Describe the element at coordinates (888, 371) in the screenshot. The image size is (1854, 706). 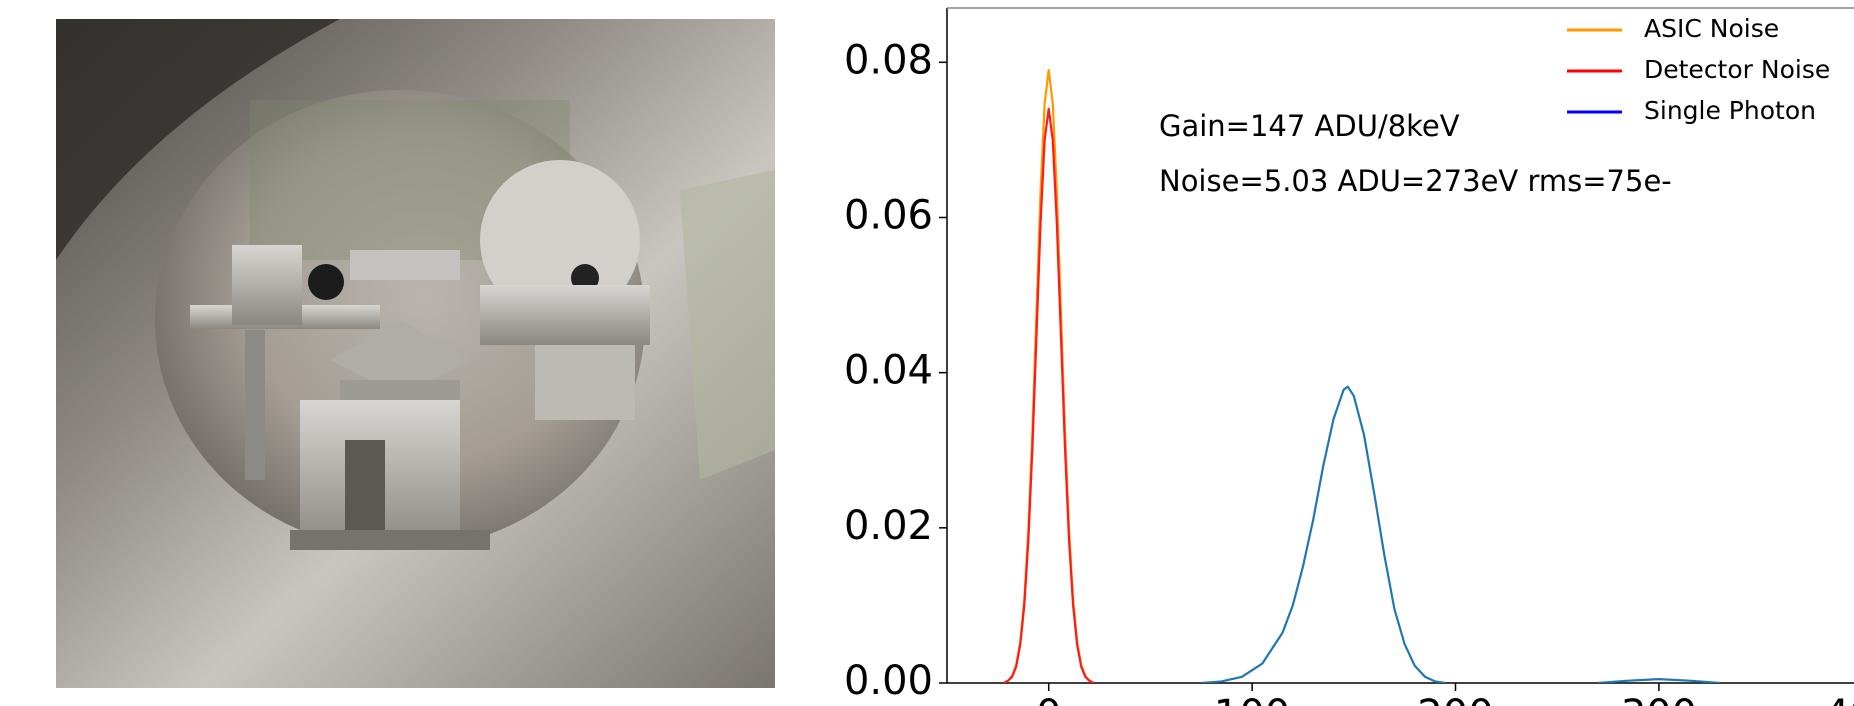
I see `y-tick-label: 0.04` at that location.